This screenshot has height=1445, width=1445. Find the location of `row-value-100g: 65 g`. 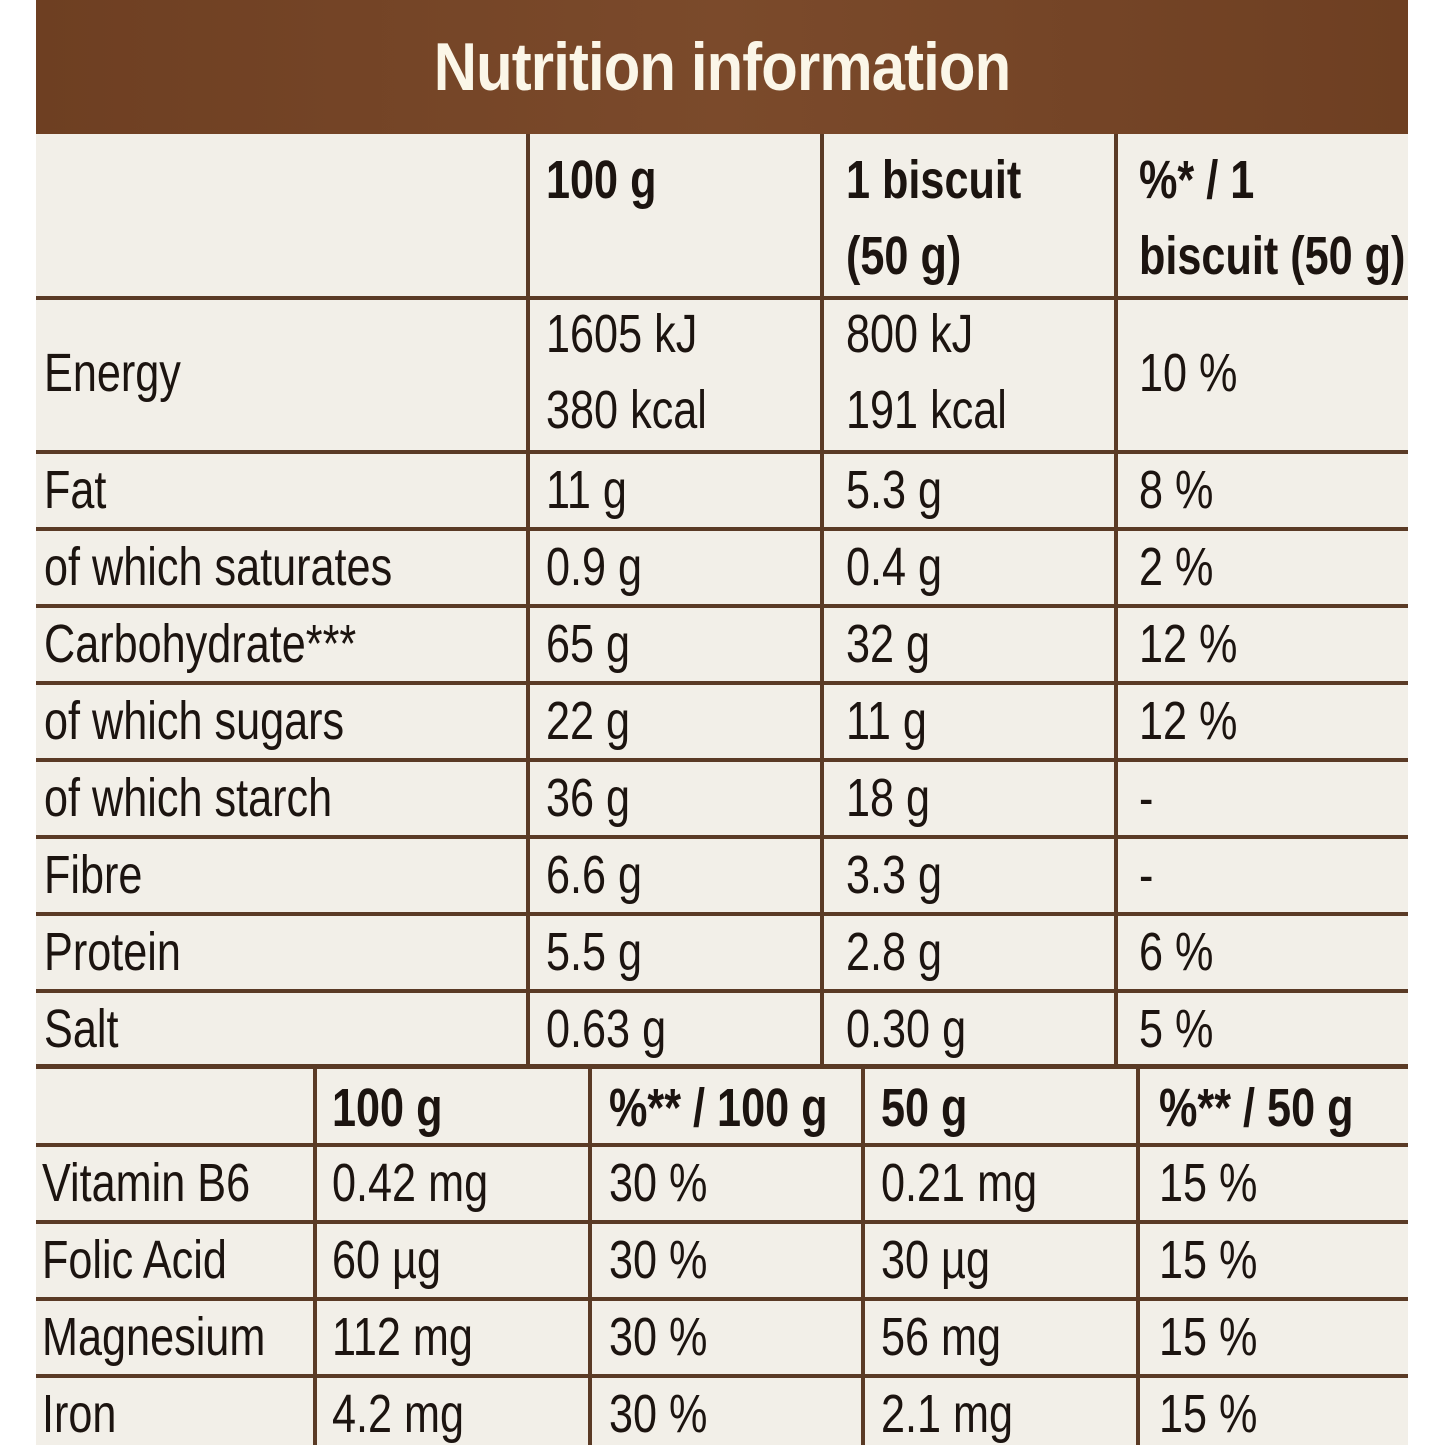

row-value-100g: 65 g is located at coordinates (588, 644).